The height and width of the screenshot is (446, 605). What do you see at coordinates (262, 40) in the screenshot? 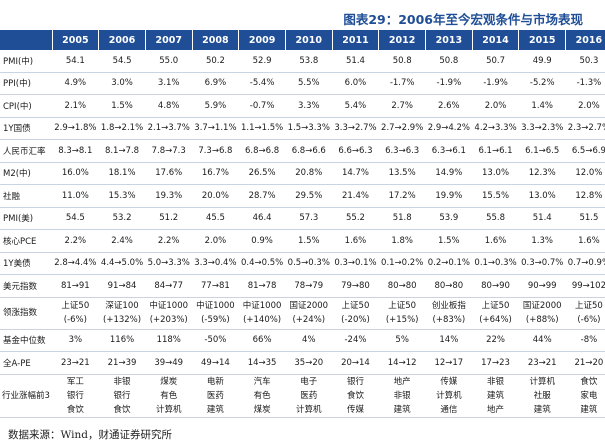
I see `column-header: 2009` at bounding box center [262, 40].